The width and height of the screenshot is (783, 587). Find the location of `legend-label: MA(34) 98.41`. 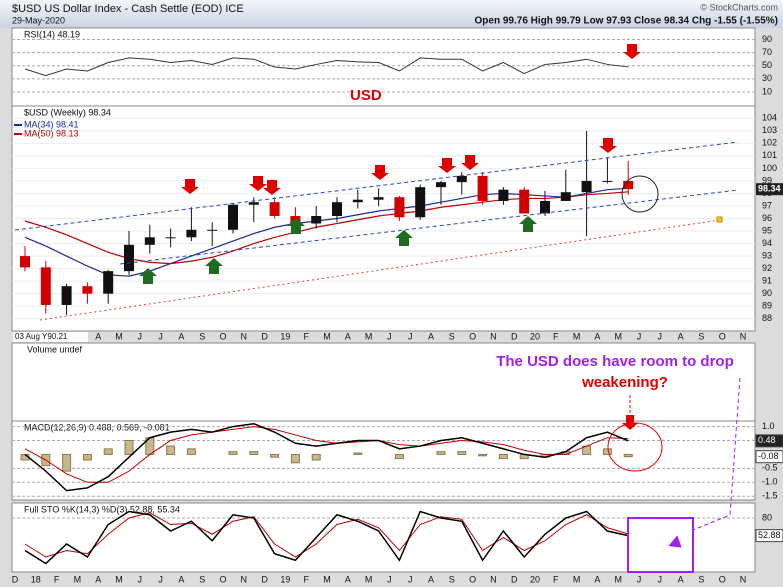

legend-label: MA(34) 98.41 is located at coordinates (51, 124).